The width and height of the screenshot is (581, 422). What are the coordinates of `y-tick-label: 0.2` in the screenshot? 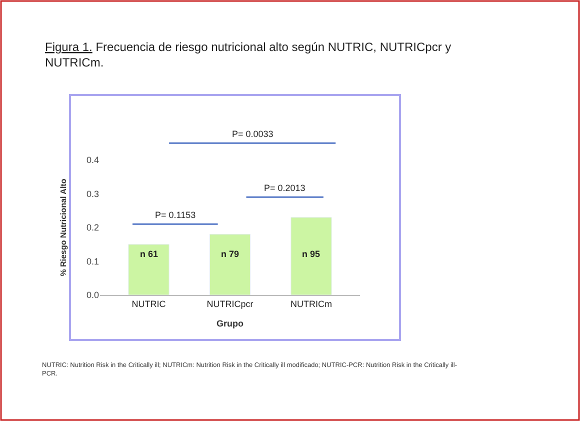 It's located at (92, 227).